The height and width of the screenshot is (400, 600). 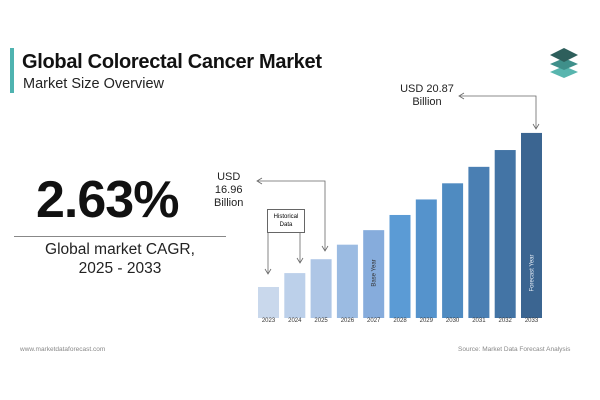 What do you see at coordinates (120, 259) in the screenshot?
I see `cagr-label: Global market CAGR, 2025 - 2033` at bounding box center [120, 259].